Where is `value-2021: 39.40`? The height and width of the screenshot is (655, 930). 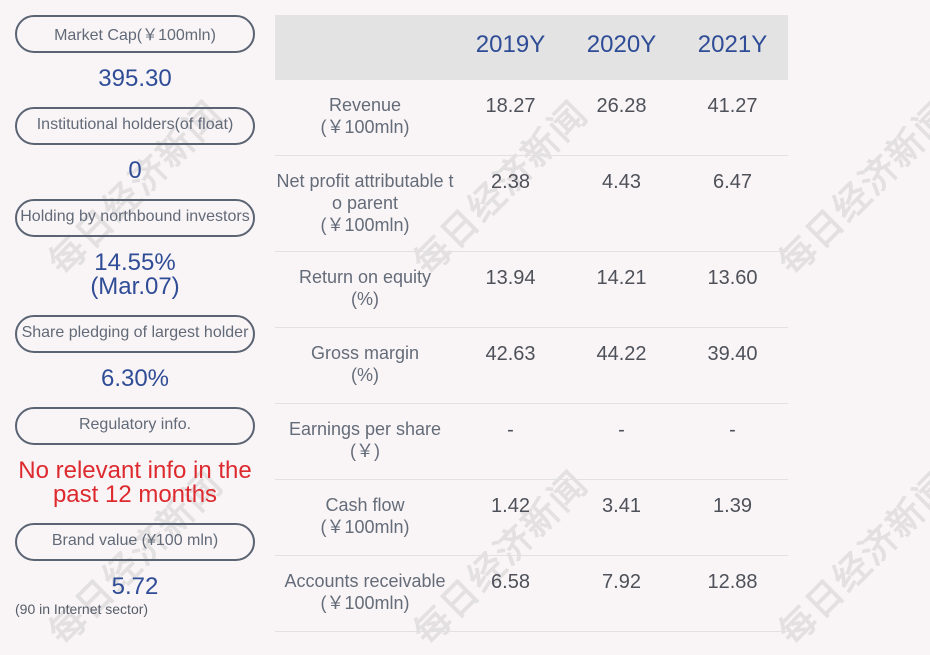 value-2021: 39.40 is located at coordinates (732, 354).